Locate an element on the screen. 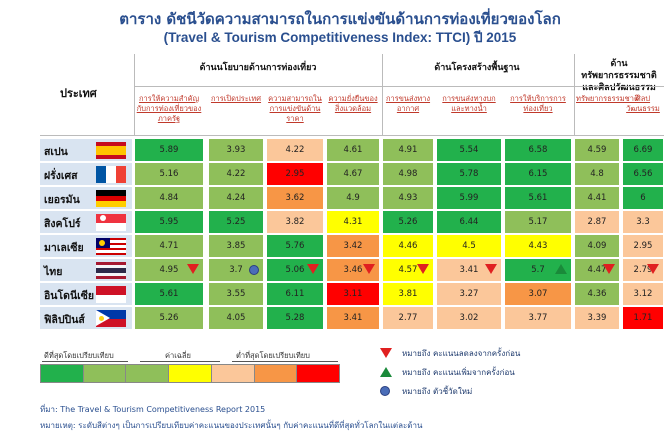 Image resolution: width=668 pixels, height=443 pixels. table-cell: 5.16 is located at coordinates (169, 174).